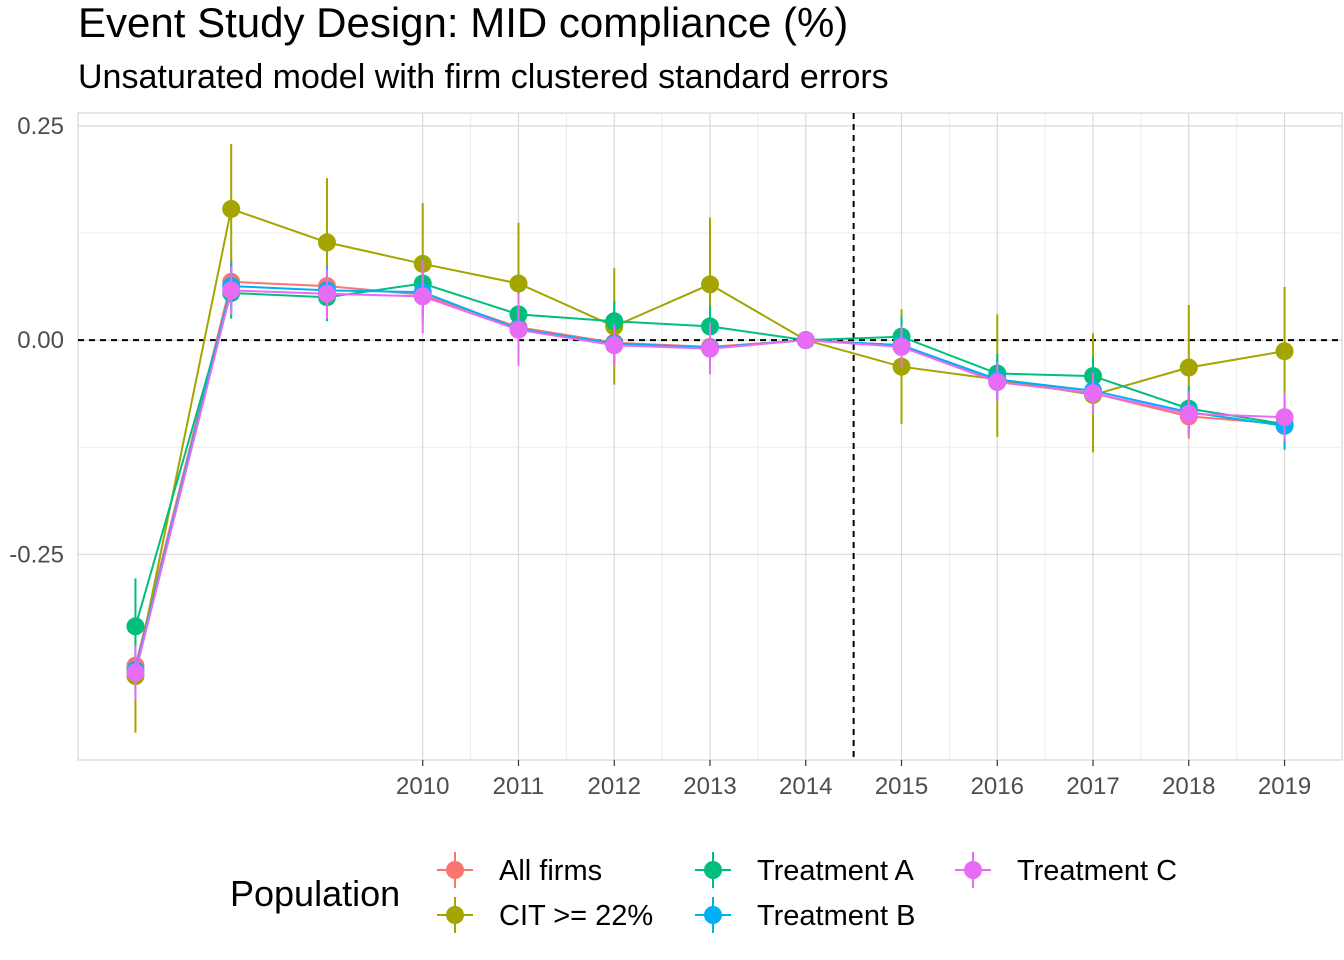  Describe the element at coordinates (315, 893) in the screenshot. I see `legend-title: Population` at that location.